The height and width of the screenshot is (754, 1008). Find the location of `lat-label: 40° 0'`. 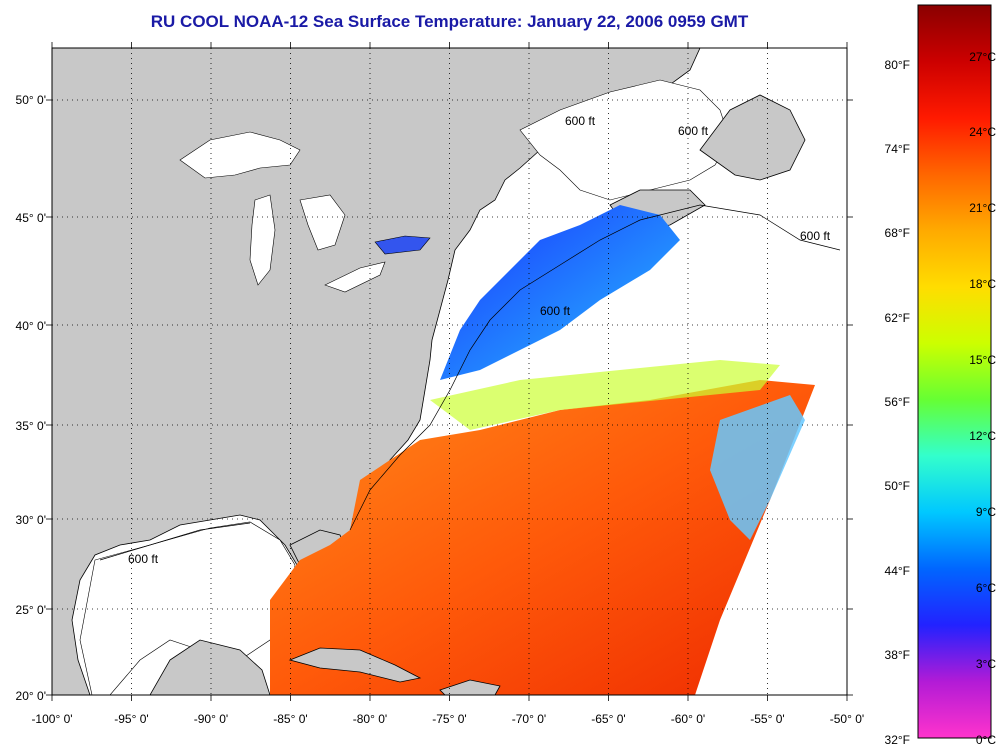

lat-label: 40° 0' is located at coordinates (31, 326).